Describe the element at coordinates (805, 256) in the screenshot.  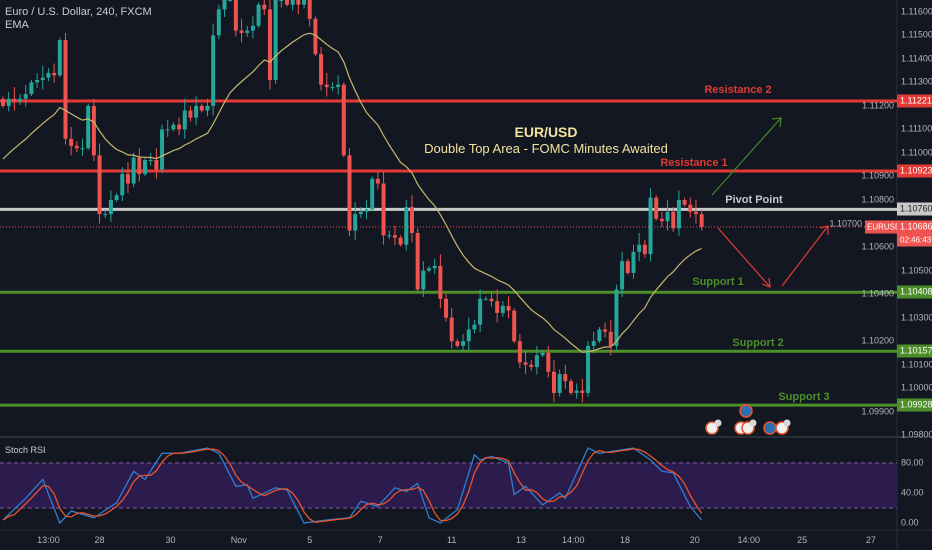
I see `rebound-arrow` at that location.